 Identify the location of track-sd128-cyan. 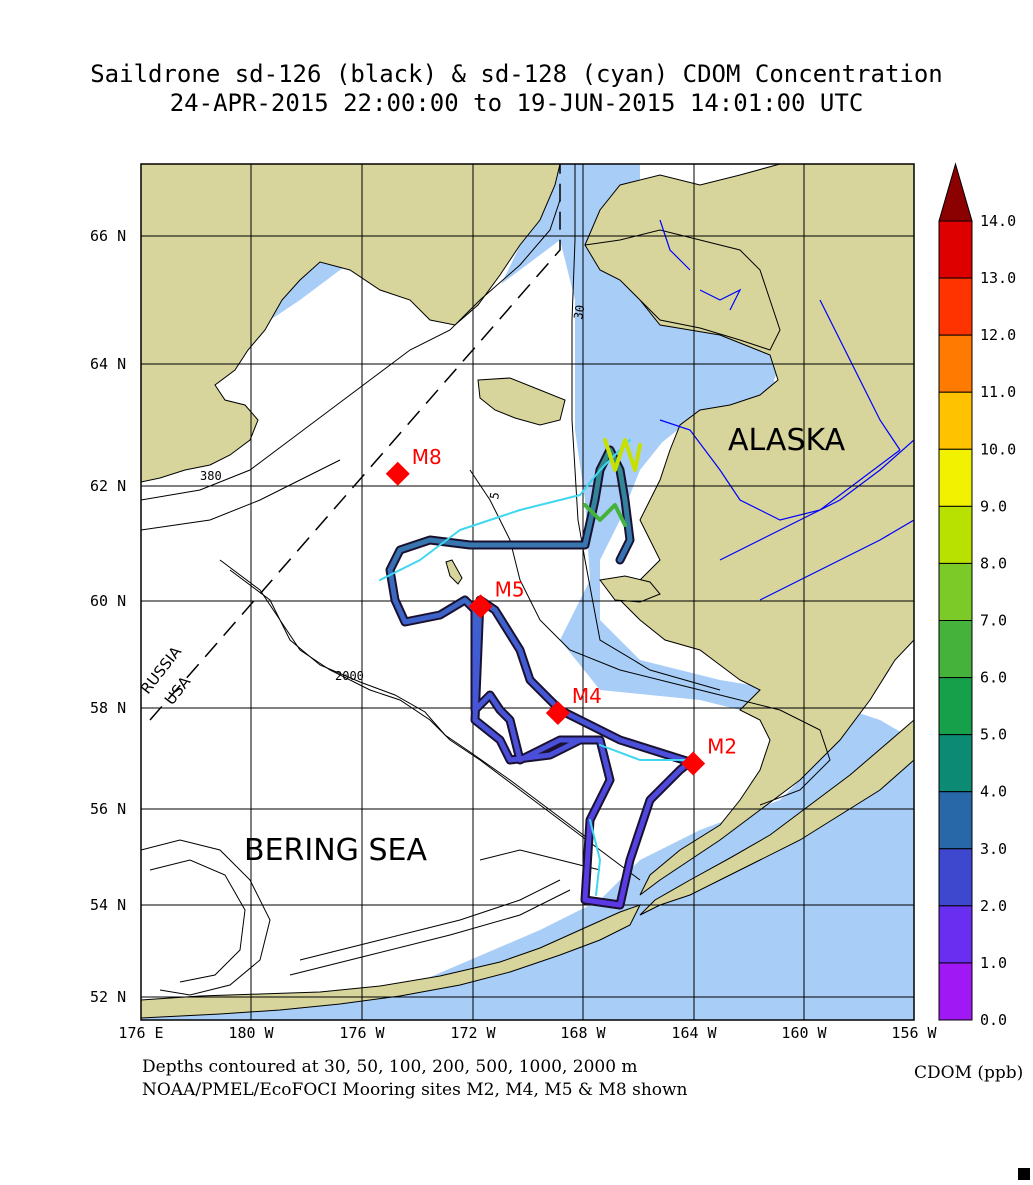
(535, 667).